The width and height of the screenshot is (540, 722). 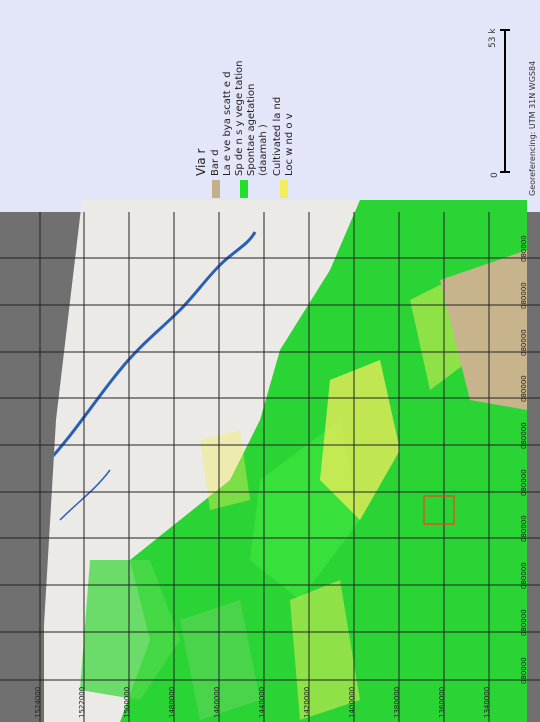 What do you see at coordinates (307, 702) in the screenshot?
I see `easting-label: 1420000` at bounding box center [307, 702].